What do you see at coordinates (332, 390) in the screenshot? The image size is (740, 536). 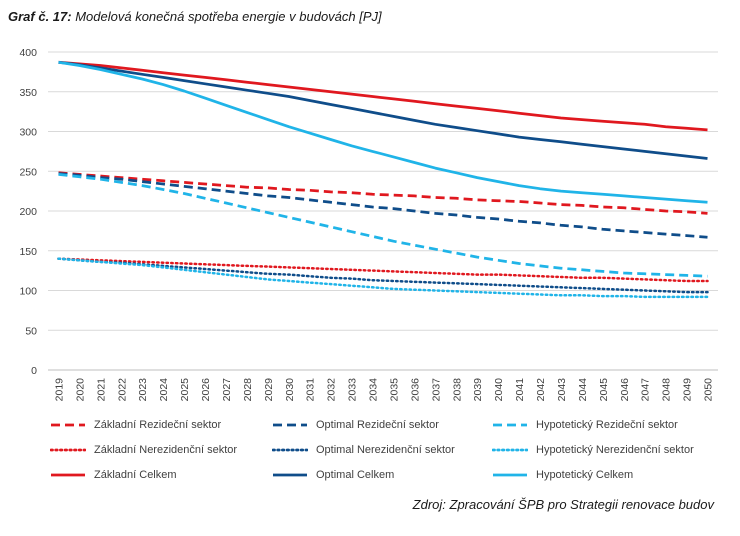 I see `x-tick-label: 2032` at bounding box center [332, 390].